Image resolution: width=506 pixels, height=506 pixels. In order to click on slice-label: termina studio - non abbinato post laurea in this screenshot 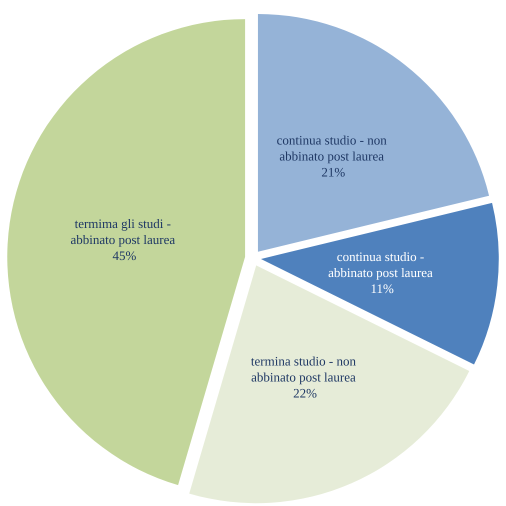, I will do `click(305, 369)`.